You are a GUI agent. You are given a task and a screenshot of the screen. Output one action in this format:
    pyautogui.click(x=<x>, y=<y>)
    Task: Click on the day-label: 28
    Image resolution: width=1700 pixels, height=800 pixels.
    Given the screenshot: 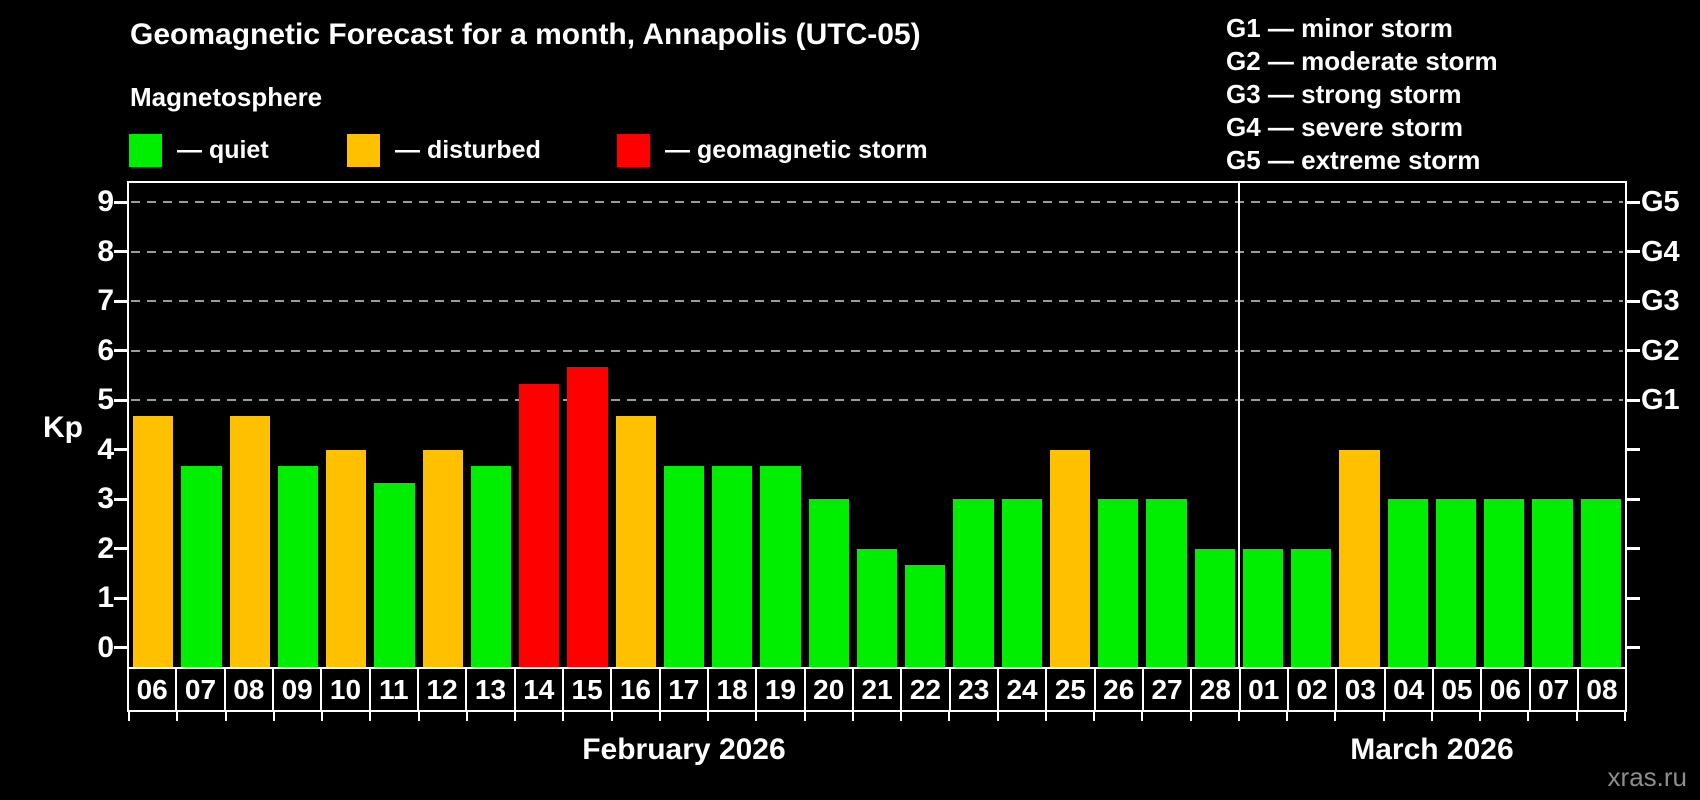 What is the action you would take?
    pyautogui.click(x=1216, y=689)
    